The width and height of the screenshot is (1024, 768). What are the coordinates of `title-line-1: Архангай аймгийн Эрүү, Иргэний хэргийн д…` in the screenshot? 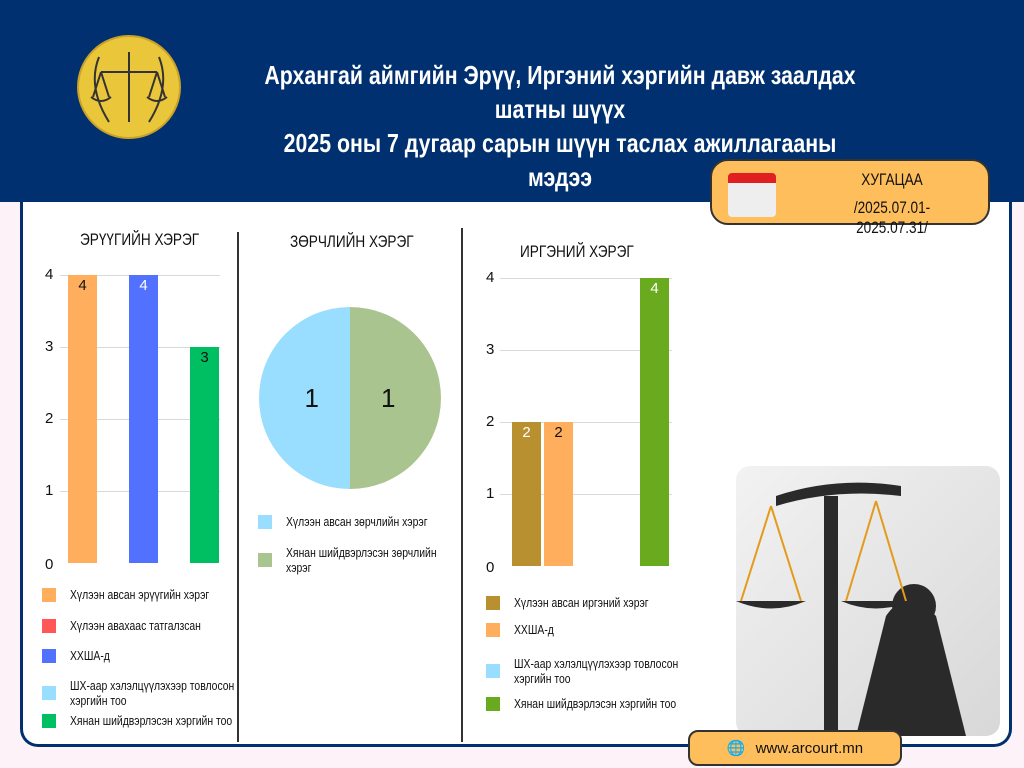 It's located at (560, 92).